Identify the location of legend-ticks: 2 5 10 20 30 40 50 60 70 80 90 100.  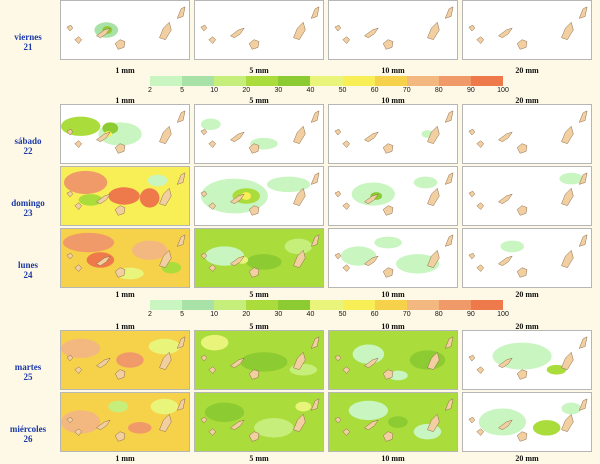
(328, 315).